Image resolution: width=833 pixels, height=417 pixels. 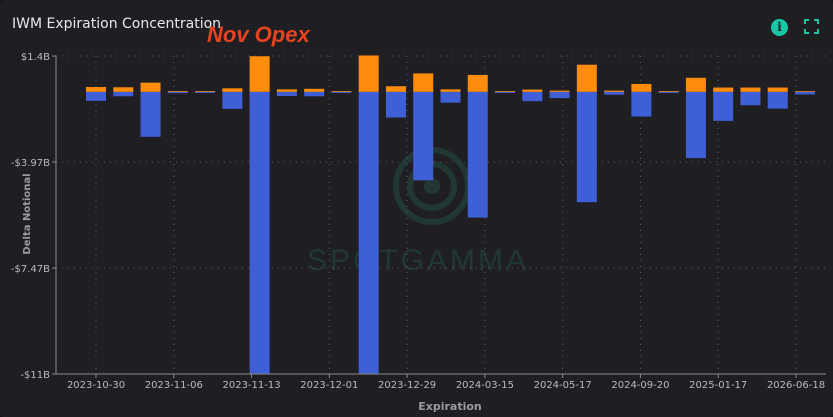 What do you see at coordinates (418, 260) in the screenshot?
I see `watermark-text: SPOTGAMMA` at bounding box center [418, 260].